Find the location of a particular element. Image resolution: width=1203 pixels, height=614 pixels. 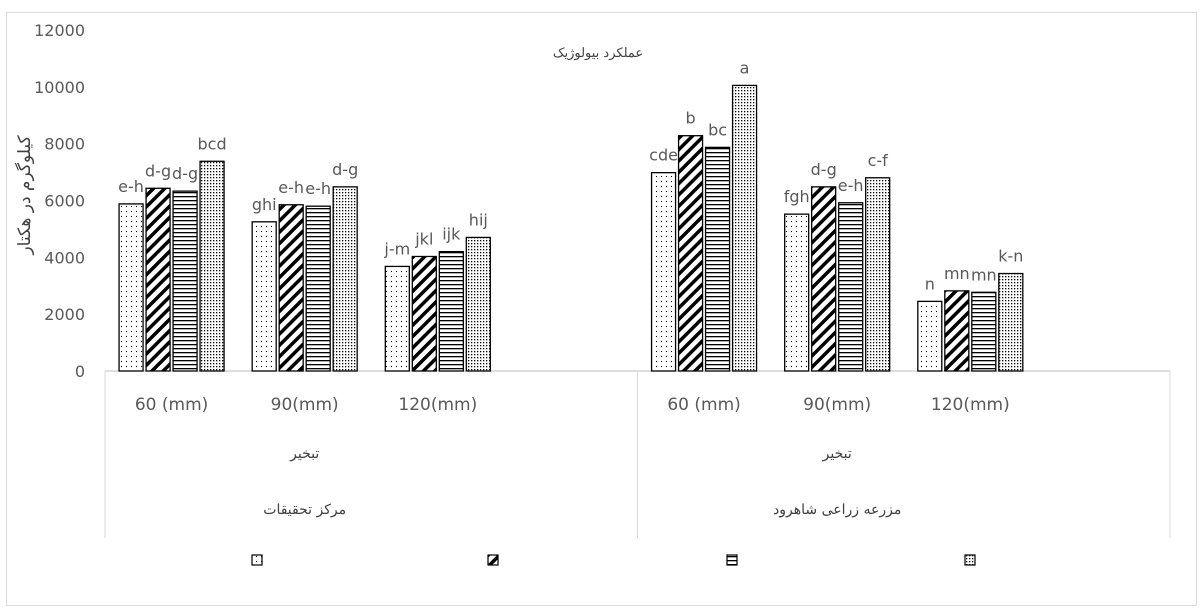

bar-data-label: jkl is located at coordinates (423, 238).